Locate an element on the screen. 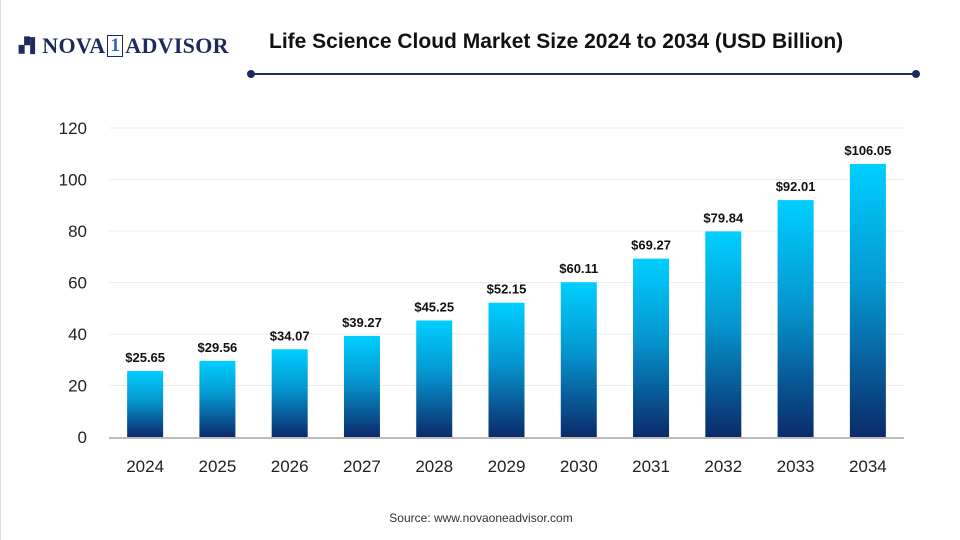  data-label: $29.56 is located at coordinates (218, 347).